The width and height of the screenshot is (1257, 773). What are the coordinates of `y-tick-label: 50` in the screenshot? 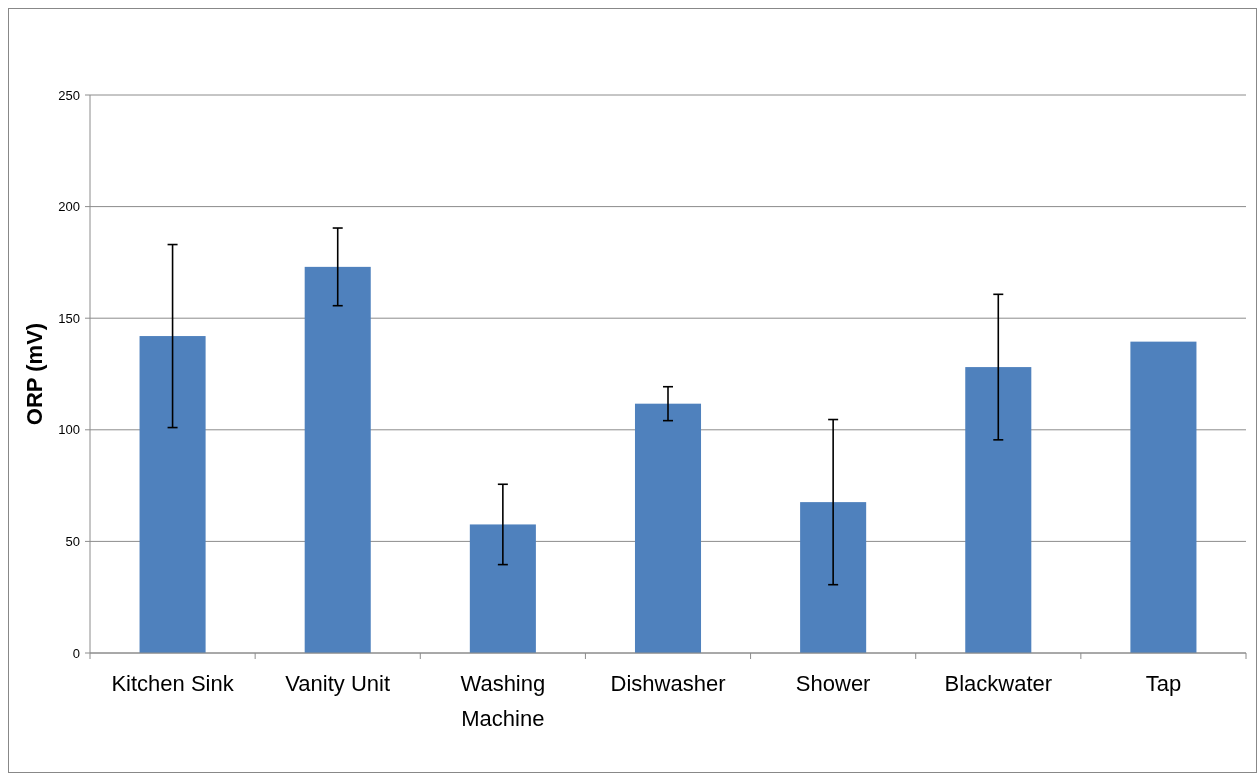 It's located at (72, 541).